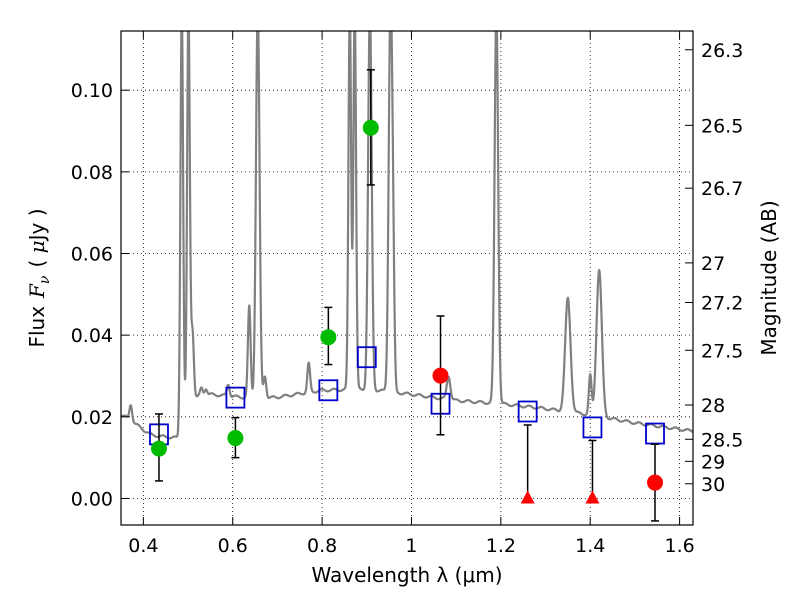  What do you see at coordinates (100, 295) in the screenshot?
I see `y-axis: 0.00 0.02 0.04 0.06 0.08 0.10` at bounding box center [100, 295].